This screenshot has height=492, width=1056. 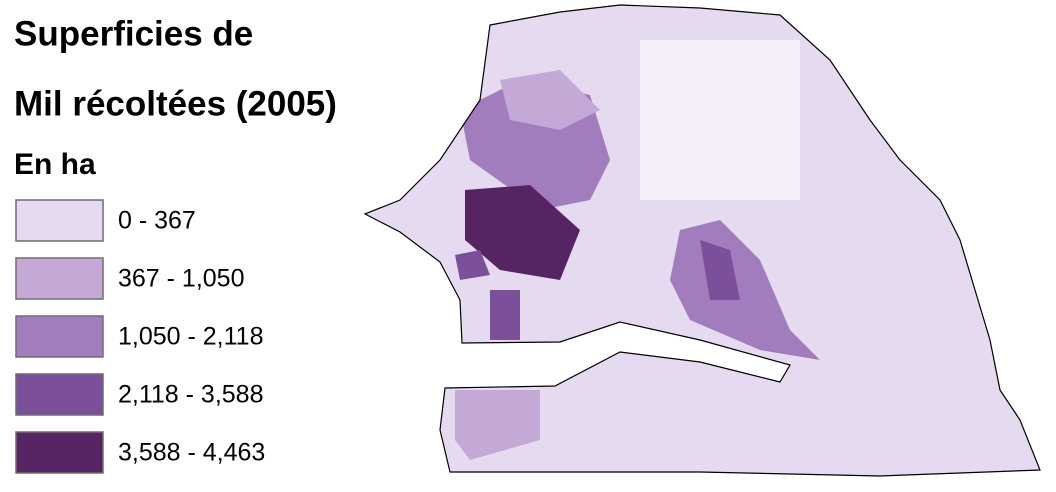 I want to click on legend-label: 367 - 1,050, so click(x=181, y=279).